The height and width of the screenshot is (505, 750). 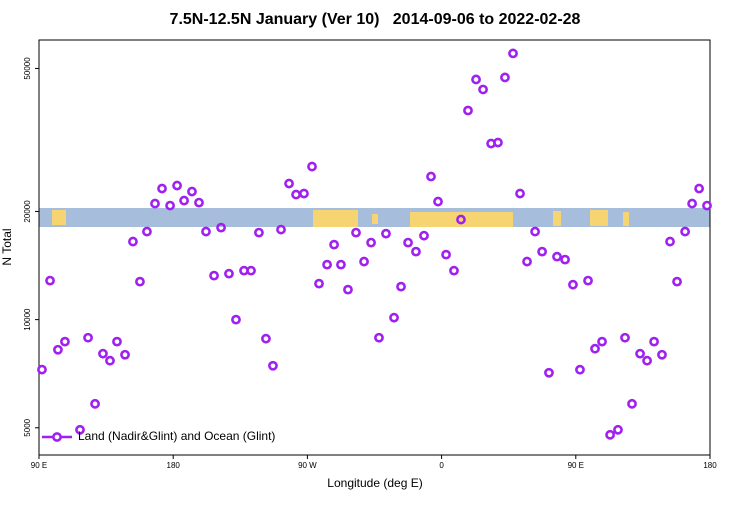 I want to click on y-tick-label: 5000, so click(x=27, y=427).